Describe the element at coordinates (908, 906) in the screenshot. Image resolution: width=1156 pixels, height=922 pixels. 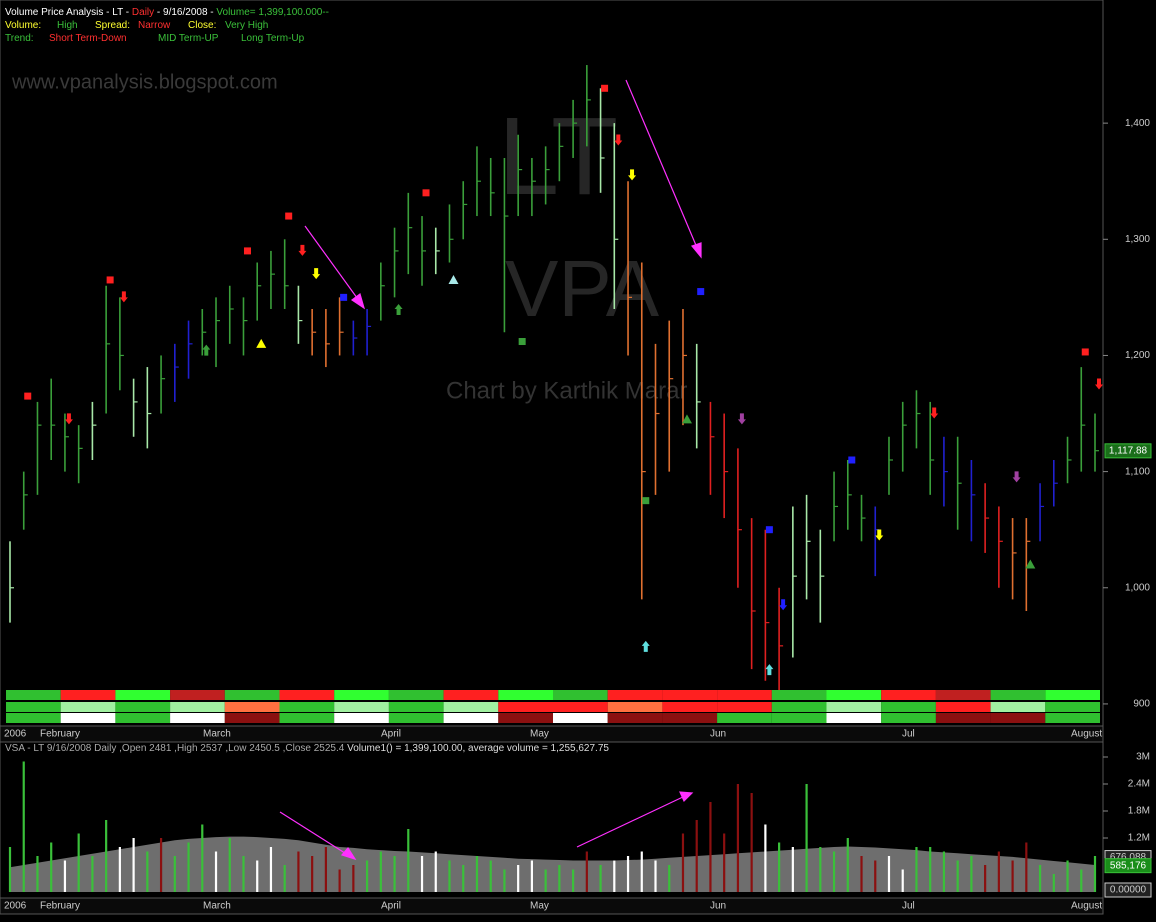
I see `x-tick-label: Jul` at that location.